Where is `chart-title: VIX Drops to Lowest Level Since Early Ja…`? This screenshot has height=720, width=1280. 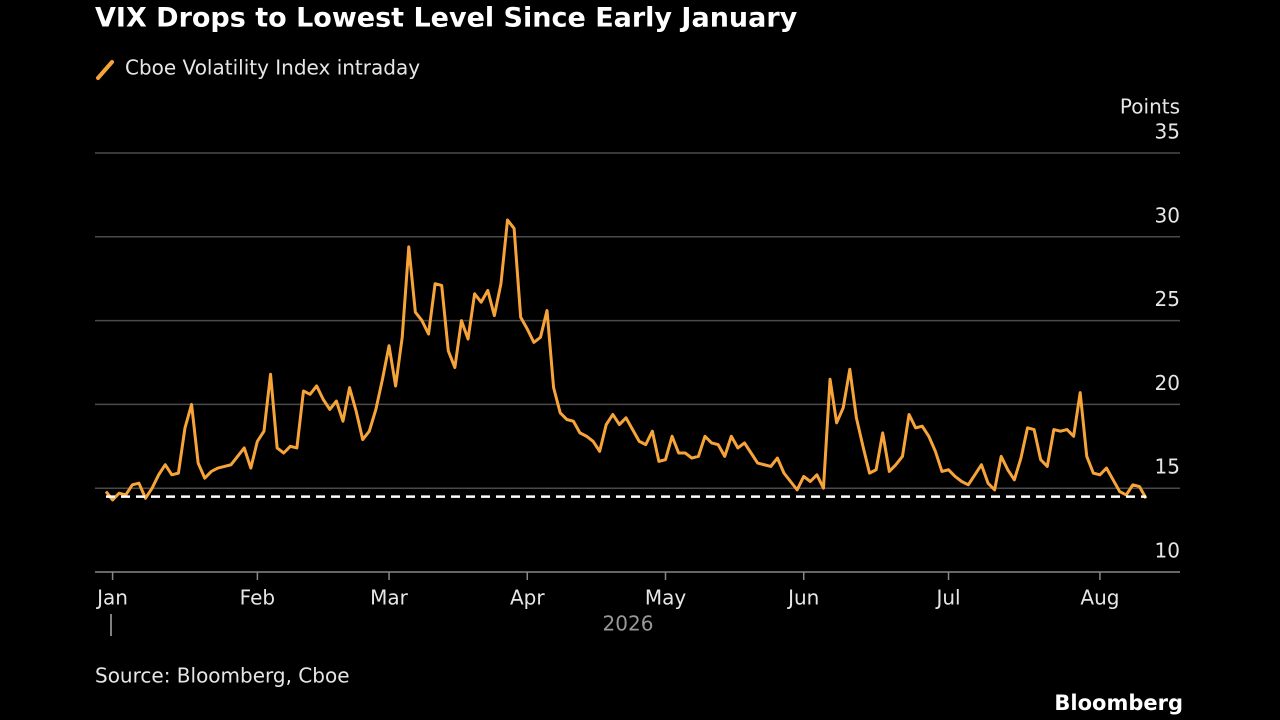 chart-title: VIX Drops to Lowest Level Since Early Ja… is located at coordinates (446, 18).